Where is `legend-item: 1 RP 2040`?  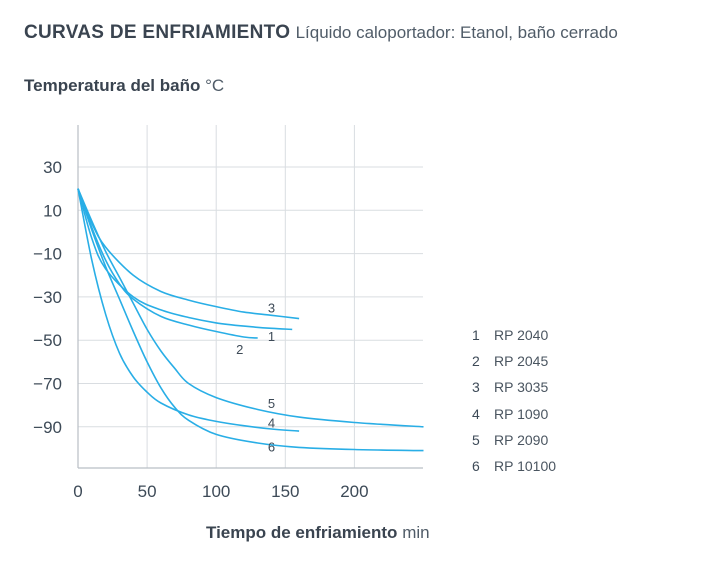 legend-item: 1 RP 2040 is located at coordinates (514, 335).